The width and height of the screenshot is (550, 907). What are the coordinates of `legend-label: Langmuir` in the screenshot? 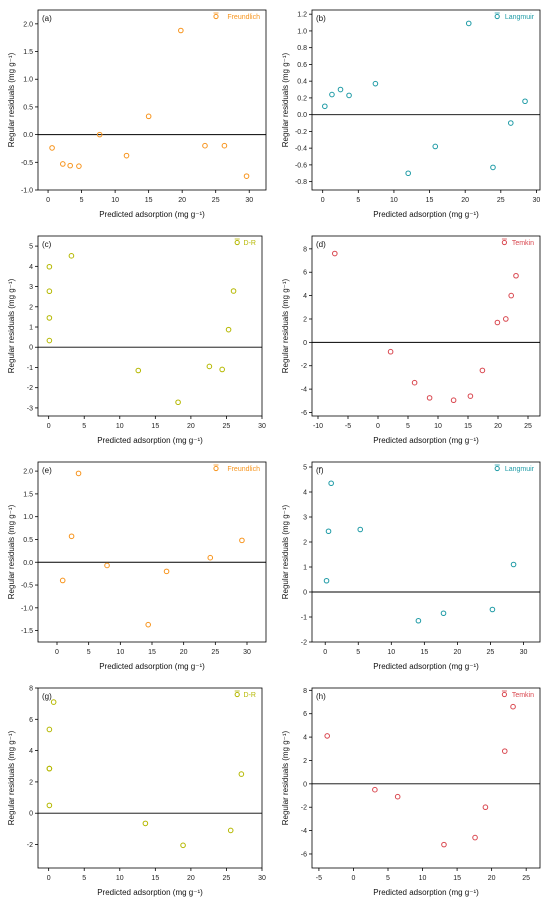 It's located at (520, 17).